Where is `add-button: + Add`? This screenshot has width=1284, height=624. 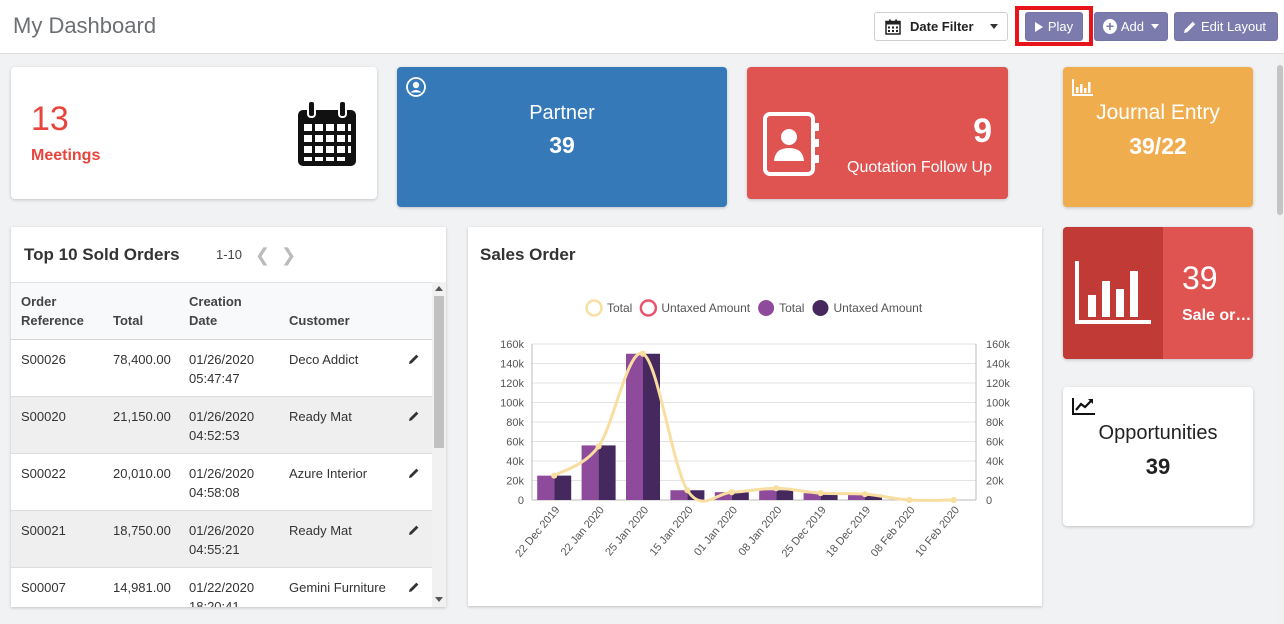
add-button: + Add is located at coordinates (1131, 26).